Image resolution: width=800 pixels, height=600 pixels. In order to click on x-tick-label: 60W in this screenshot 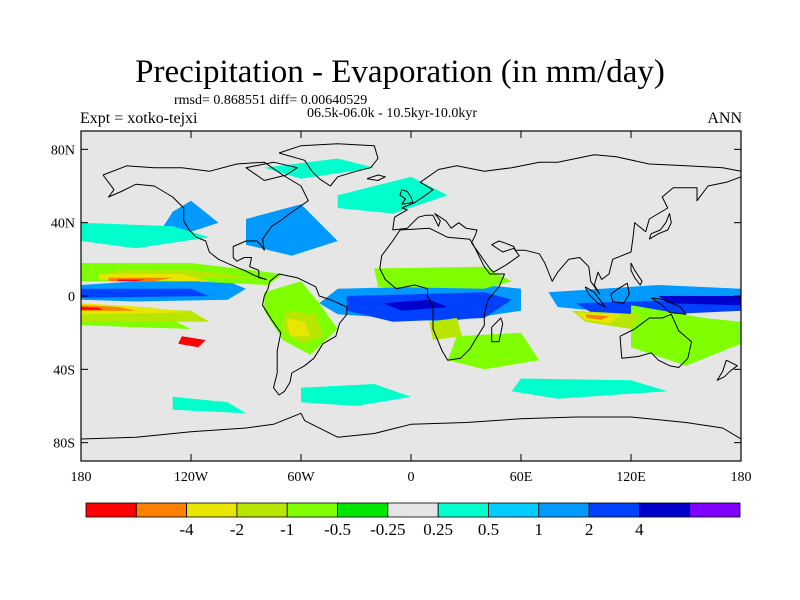, I will do `click(301, 477)`.